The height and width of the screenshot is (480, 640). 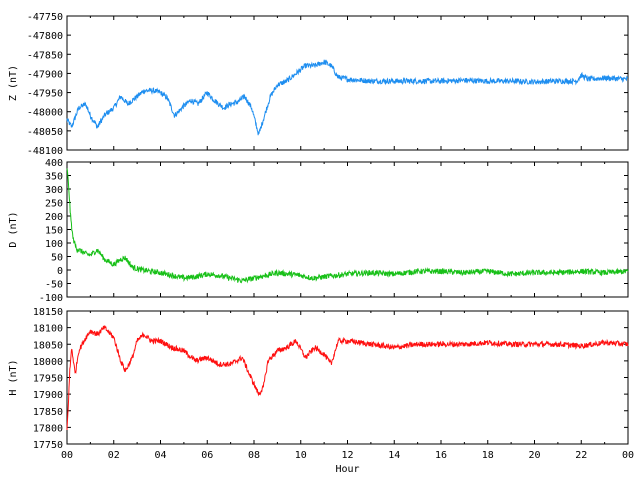 I want to click on y-tick-label-d: 200, so click(x=54, y=217).